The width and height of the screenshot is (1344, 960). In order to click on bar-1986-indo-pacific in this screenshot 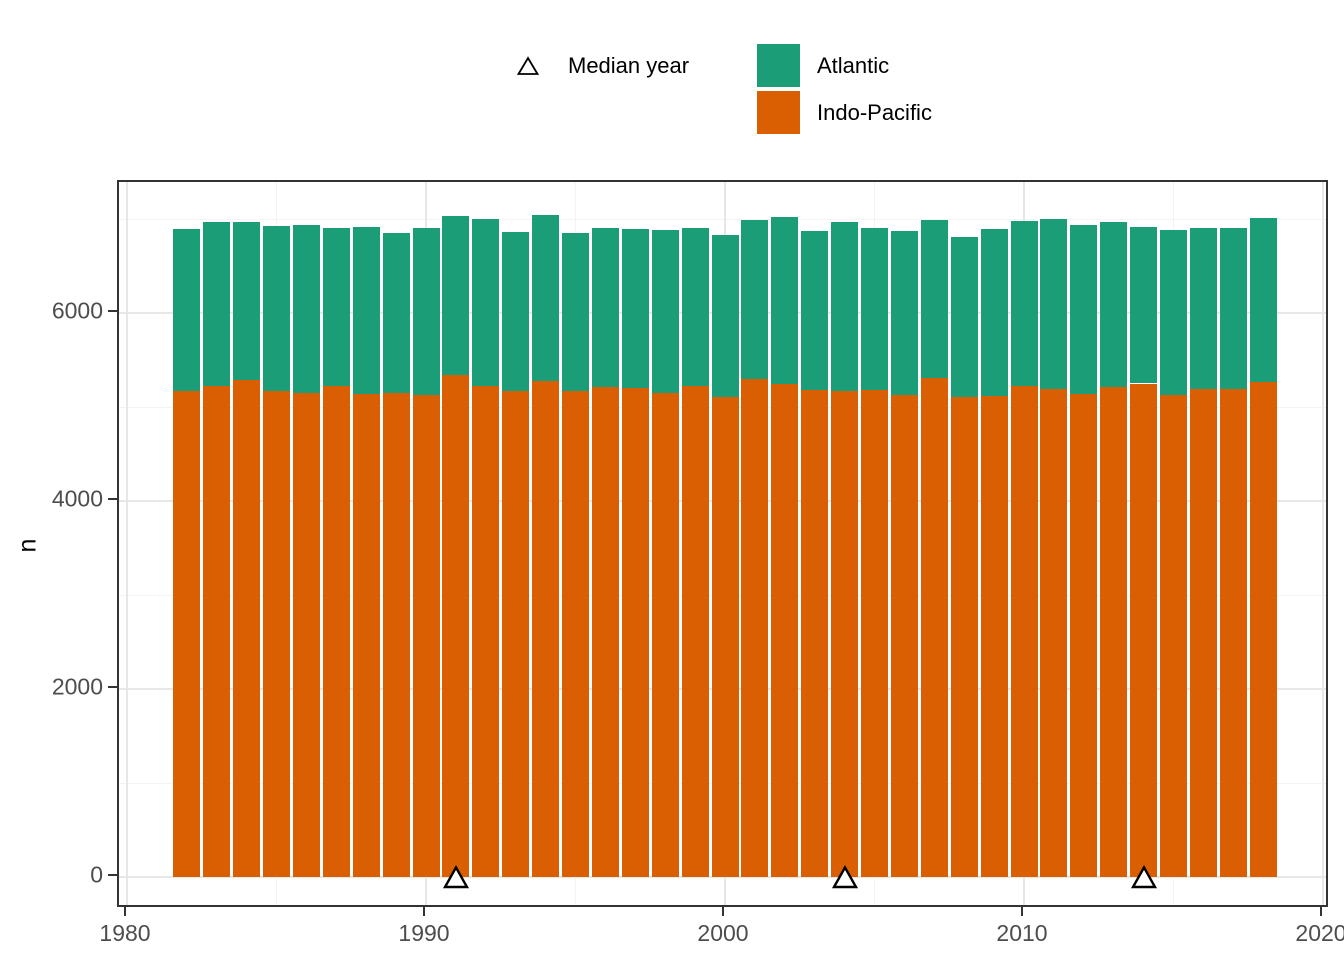, I will do `click(306, 634)`.